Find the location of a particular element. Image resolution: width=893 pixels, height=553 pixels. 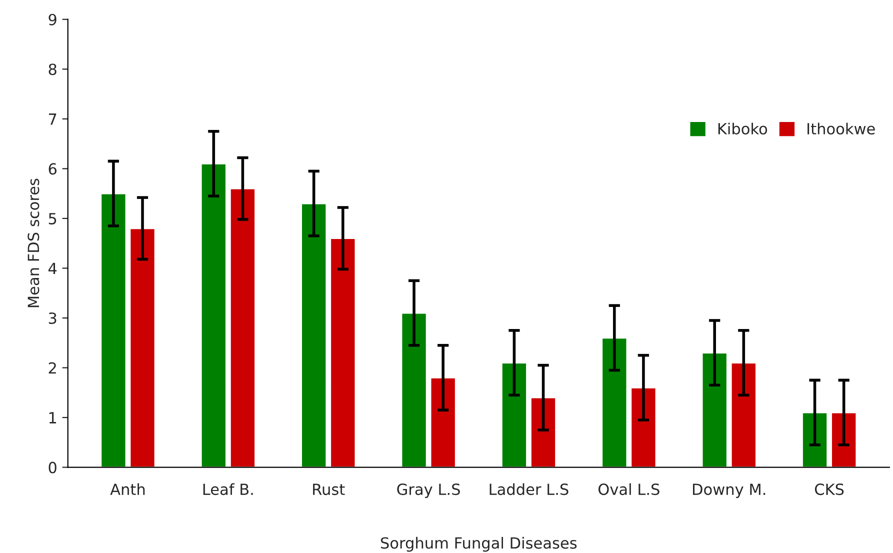

x-tick-label: Downy M. is located at coordinates (729, 491).